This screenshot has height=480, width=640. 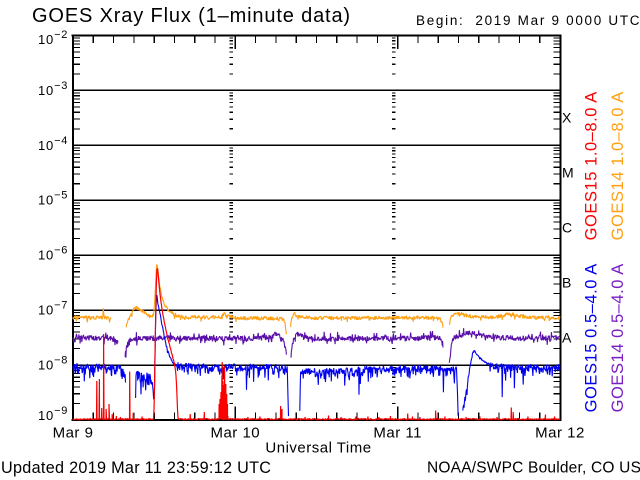 I want to click on svg-text: GOES15 0.5–4.0 A, so click(x=592, y=337).